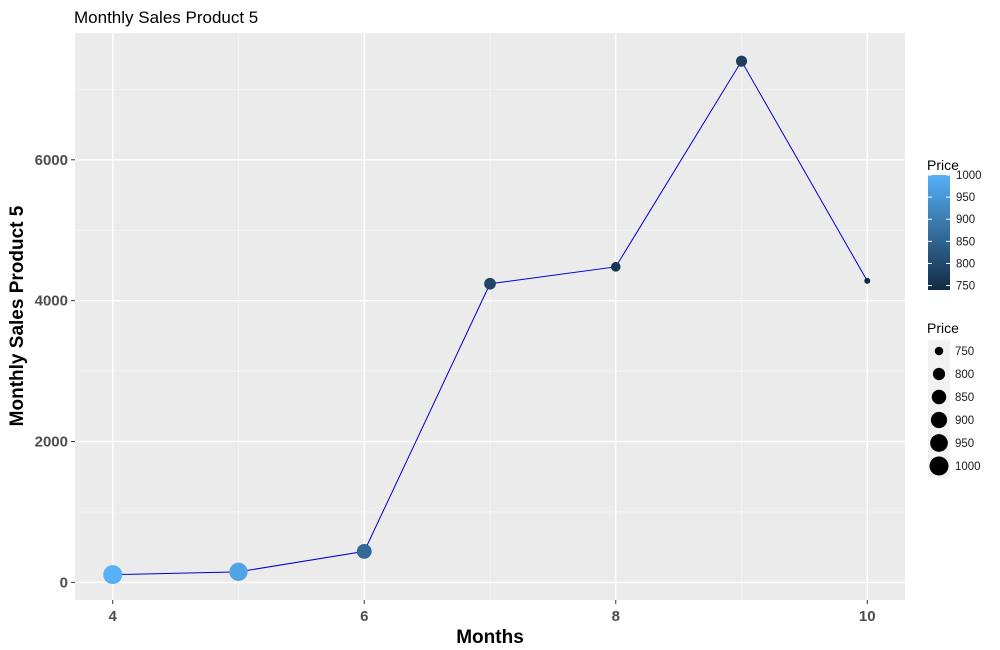 The height and width of the screenshot is (650, 1000). I want to click on color-legend-label: 850, so click(965, 242).